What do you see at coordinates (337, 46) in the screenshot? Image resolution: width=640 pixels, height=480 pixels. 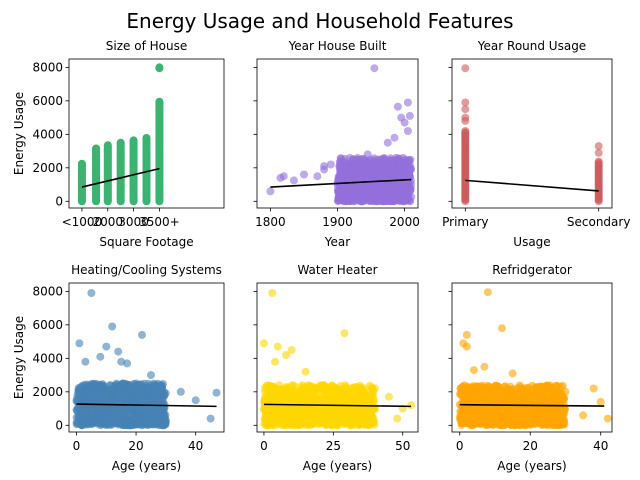 I see `subplot-title: Year House Built` at bounding box center [337, 46].